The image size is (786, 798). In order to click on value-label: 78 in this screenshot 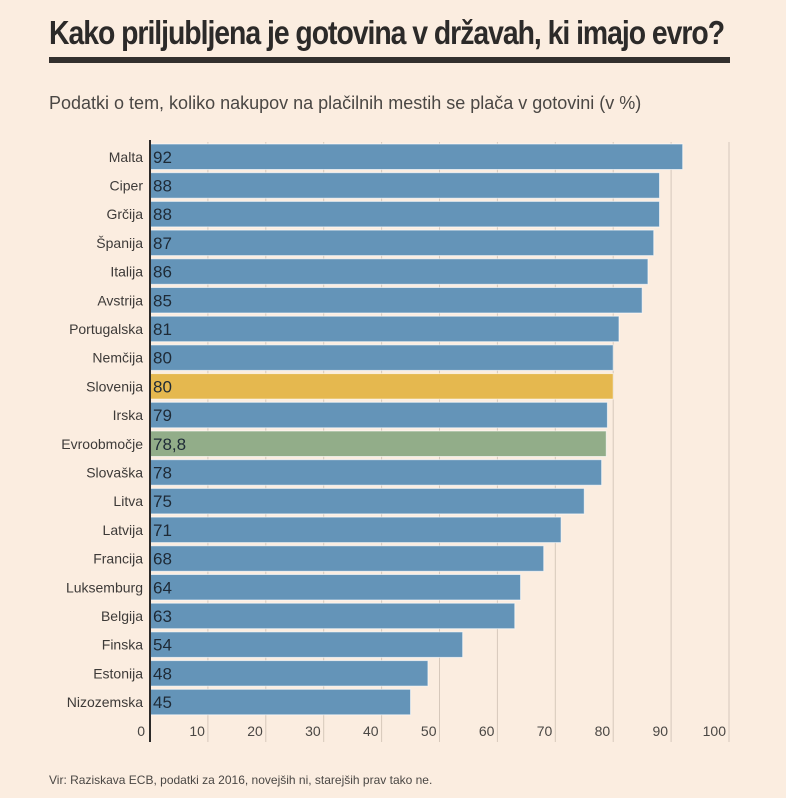, I will do `click(162, 472)`.